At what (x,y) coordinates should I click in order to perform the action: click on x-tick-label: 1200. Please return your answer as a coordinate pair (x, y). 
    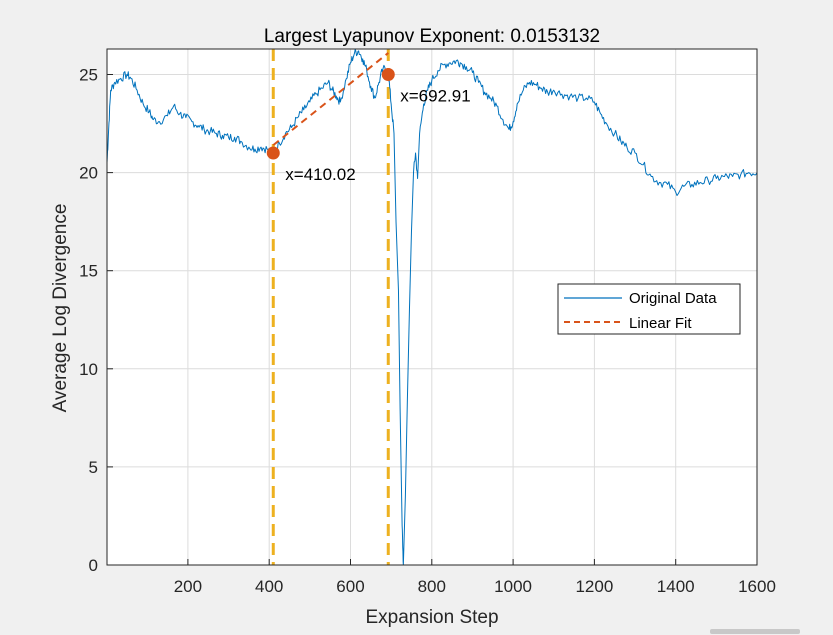
    Looking at the image, I should click on (594, 586).